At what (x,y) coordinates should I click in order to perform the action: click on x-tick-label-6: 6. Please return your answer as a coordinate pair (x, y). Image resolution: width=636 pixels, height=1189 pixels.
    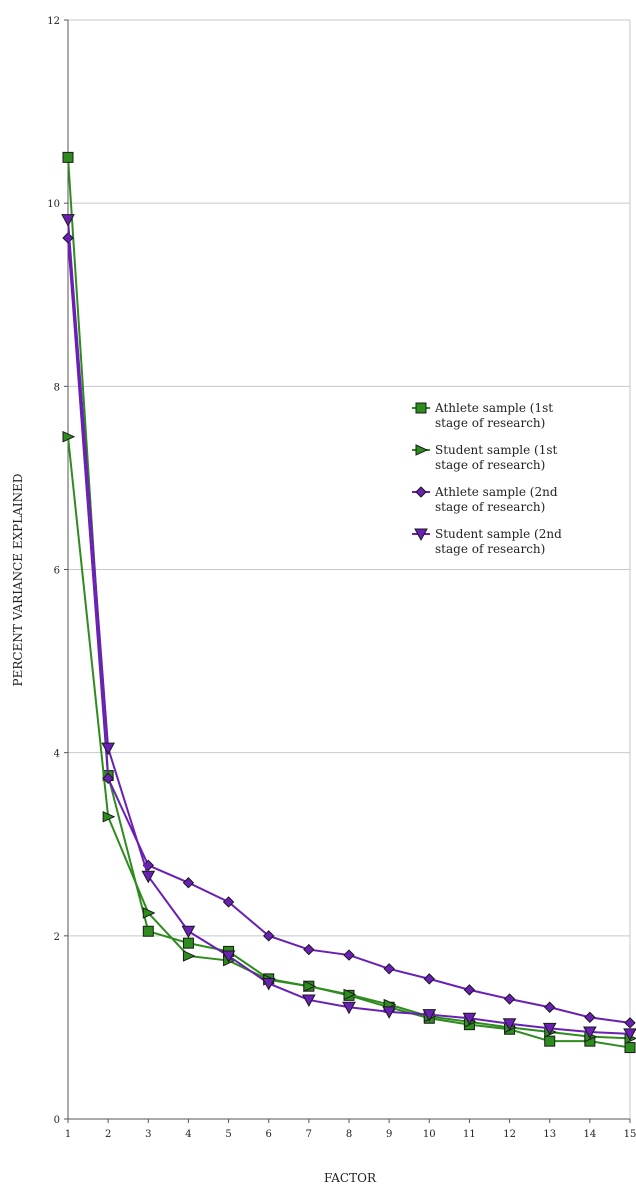
    Looking at the image, I should click on (269, 1134).